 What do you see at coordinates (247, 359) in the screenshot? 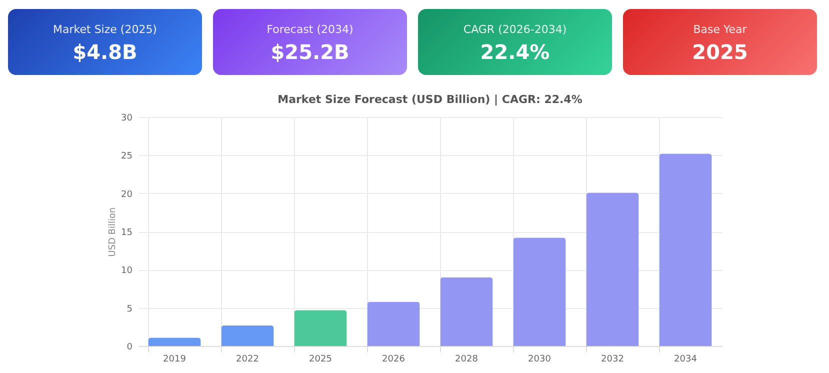
I see `x-tick-label: 2022` at bounding box center [247, 359].